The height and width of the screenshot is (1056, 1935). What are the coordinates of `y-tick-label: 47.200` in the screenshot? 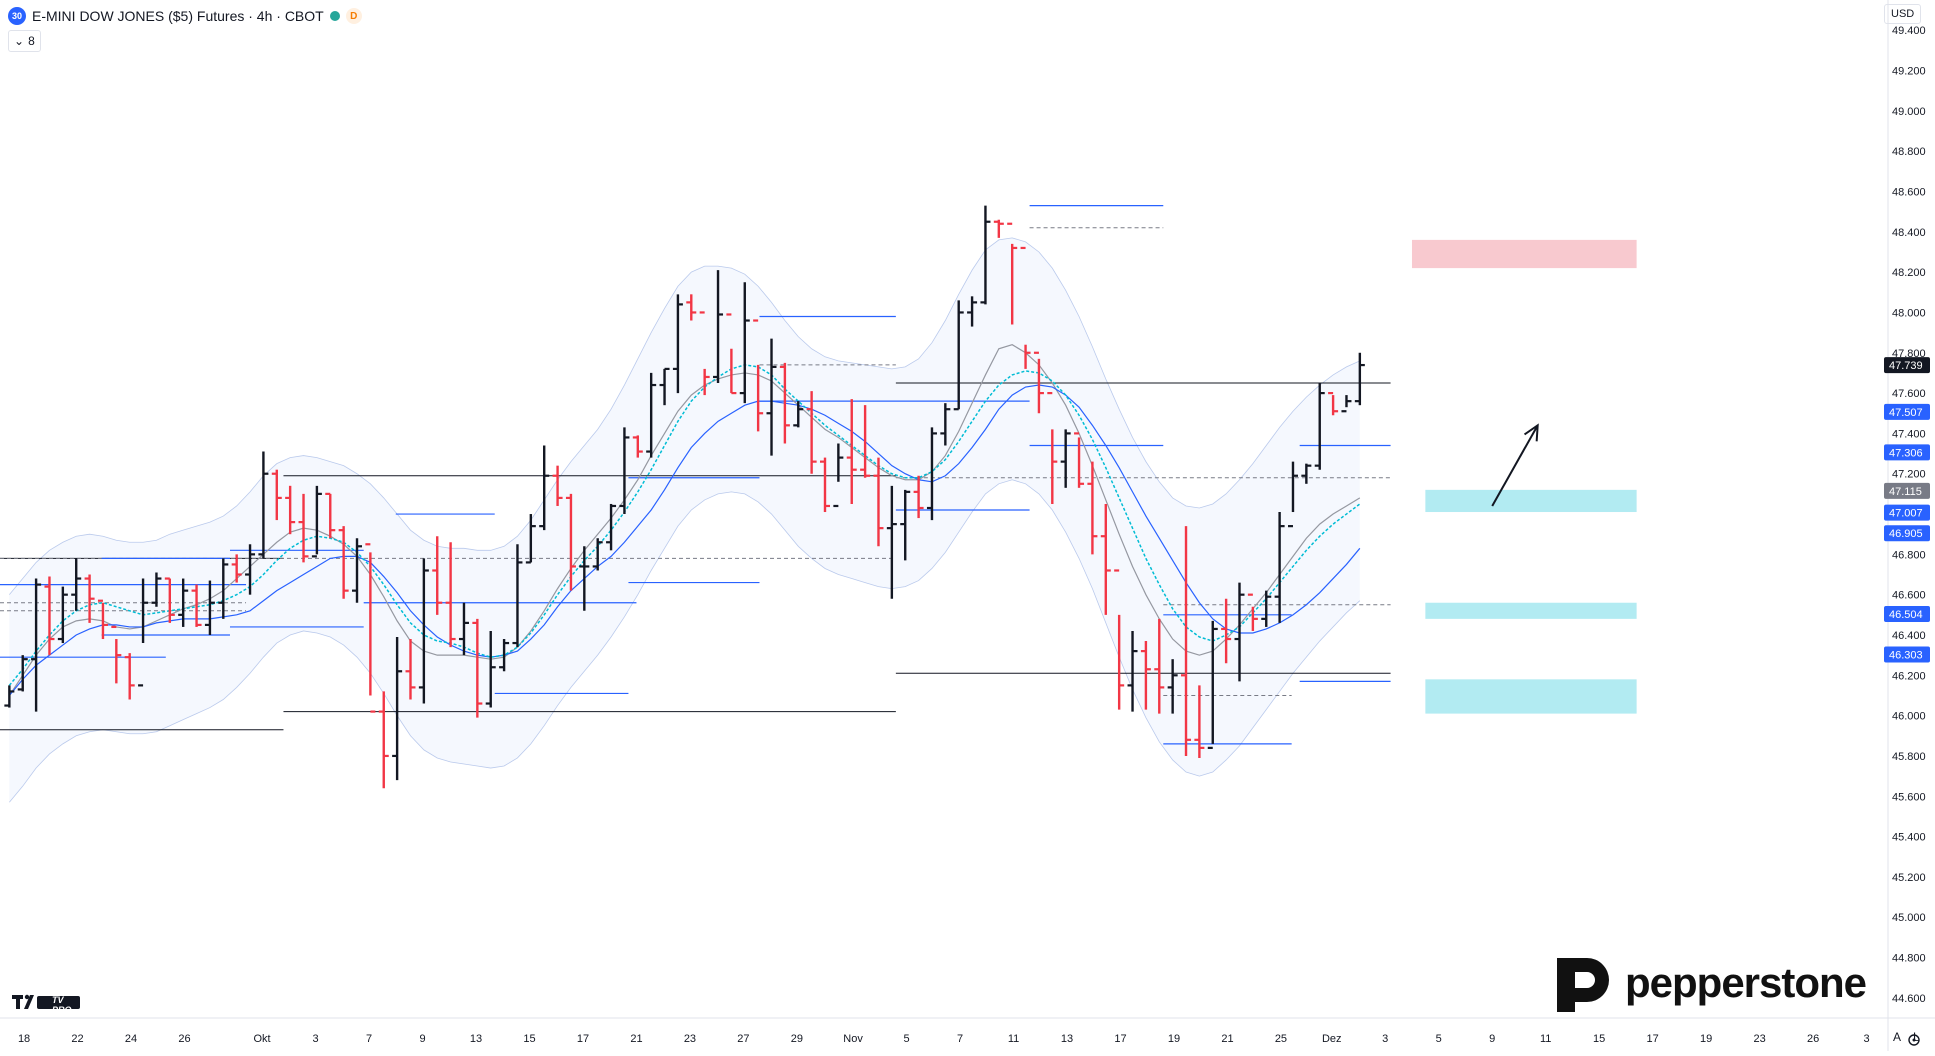 It's located at (1909, 475).